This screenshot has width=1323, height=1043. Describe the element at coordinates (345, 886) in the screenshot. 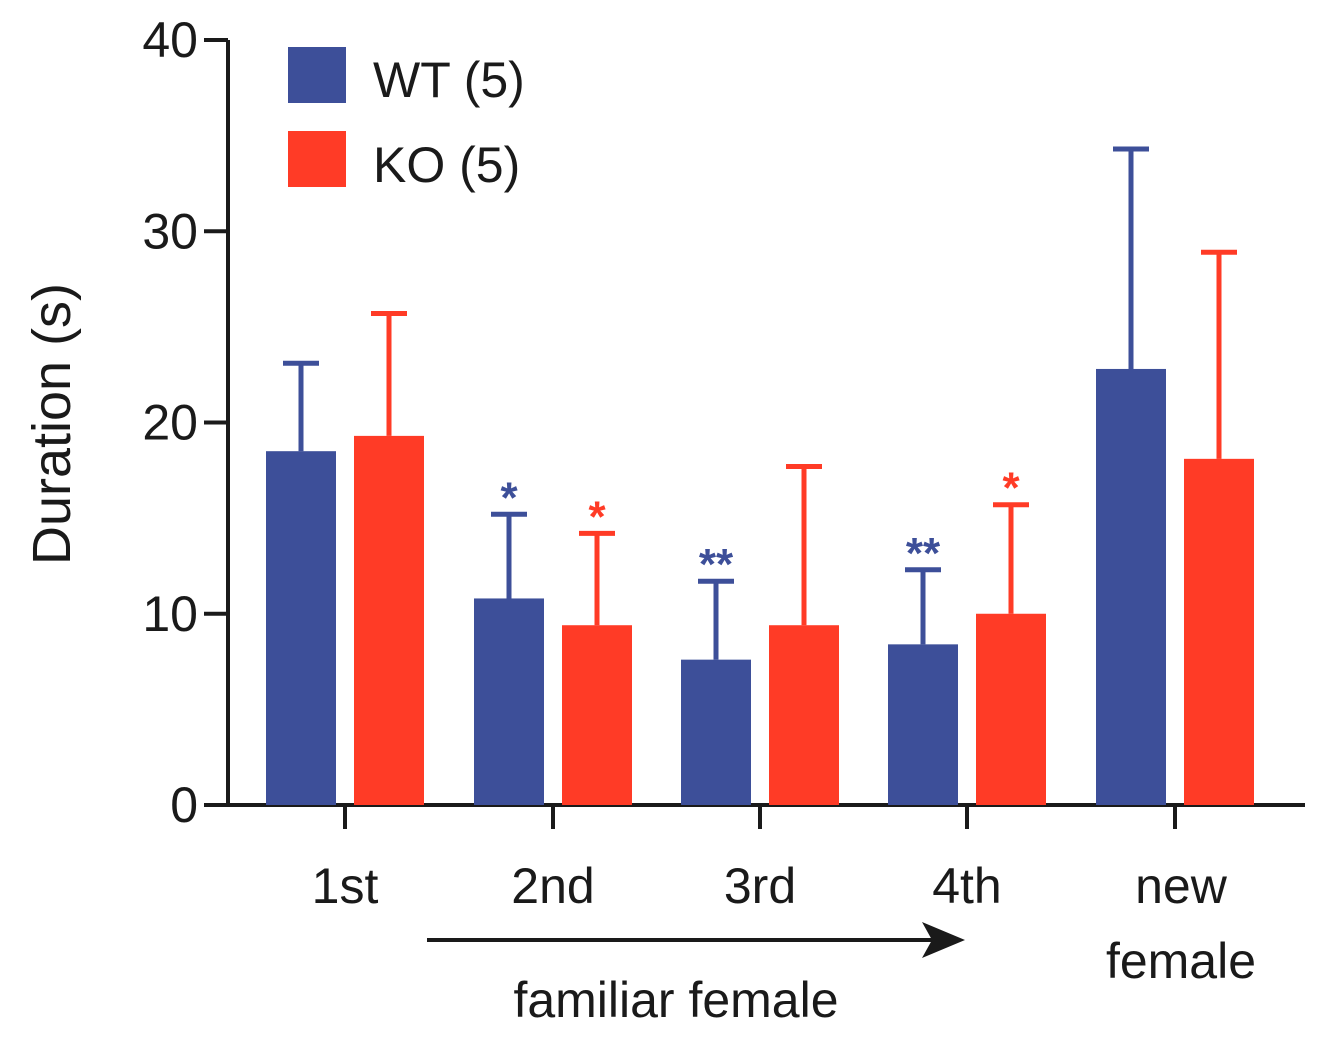

I see `x-tick-label: 1st` at that location.